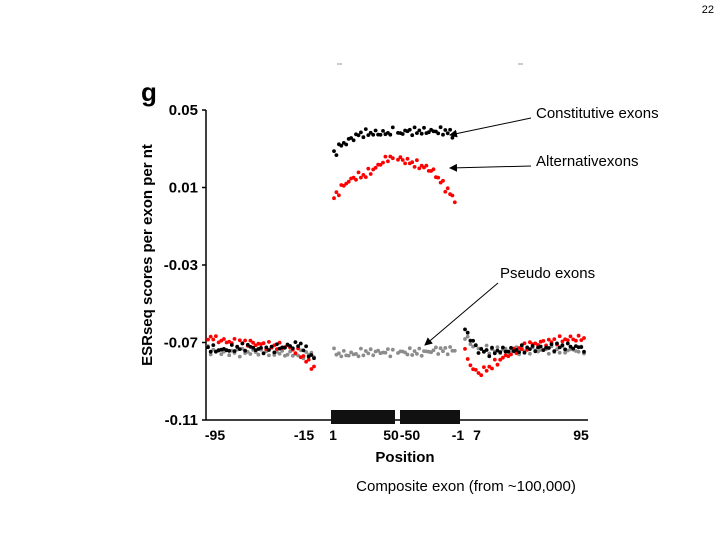  What do you see at coordinates (181, 265) in the screenshot?
I see `y-tick-label: -0.03` at bounding box center [181, 265].